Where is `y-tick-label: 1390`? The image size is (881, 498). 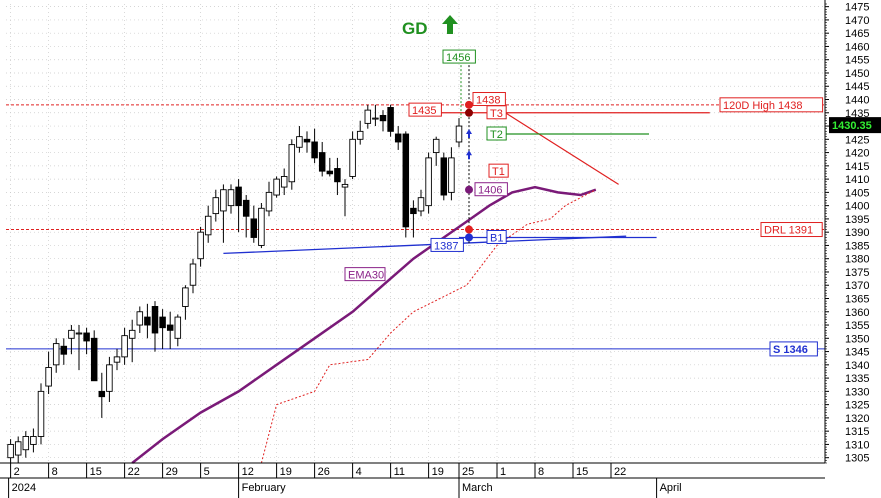 y-tick-label: 1390 is located at coordinates (857, 233).